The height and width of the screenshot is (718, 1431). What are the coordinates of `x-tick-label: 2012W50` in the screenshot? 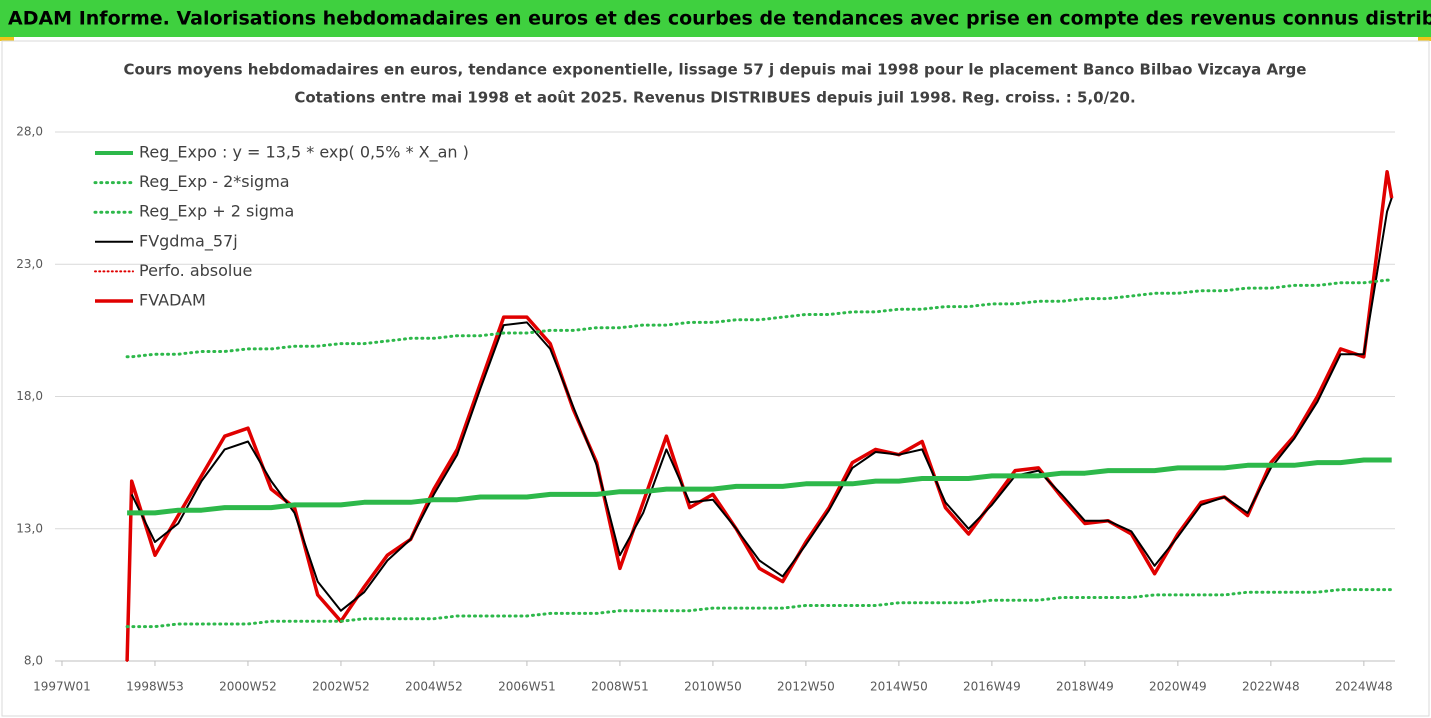 It's located at (806, 687).